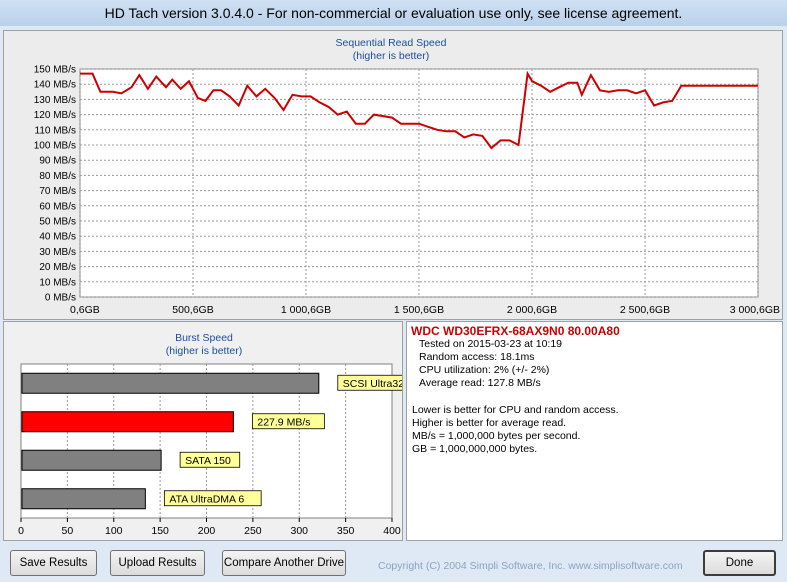 Image resolution: width=787 pixels, height=582 pixels. What do you see at coordinates (391, 56) in the screenshot?
I see `seq-chart-subtitle: (higher is better)` at bounding box center [391, 56].